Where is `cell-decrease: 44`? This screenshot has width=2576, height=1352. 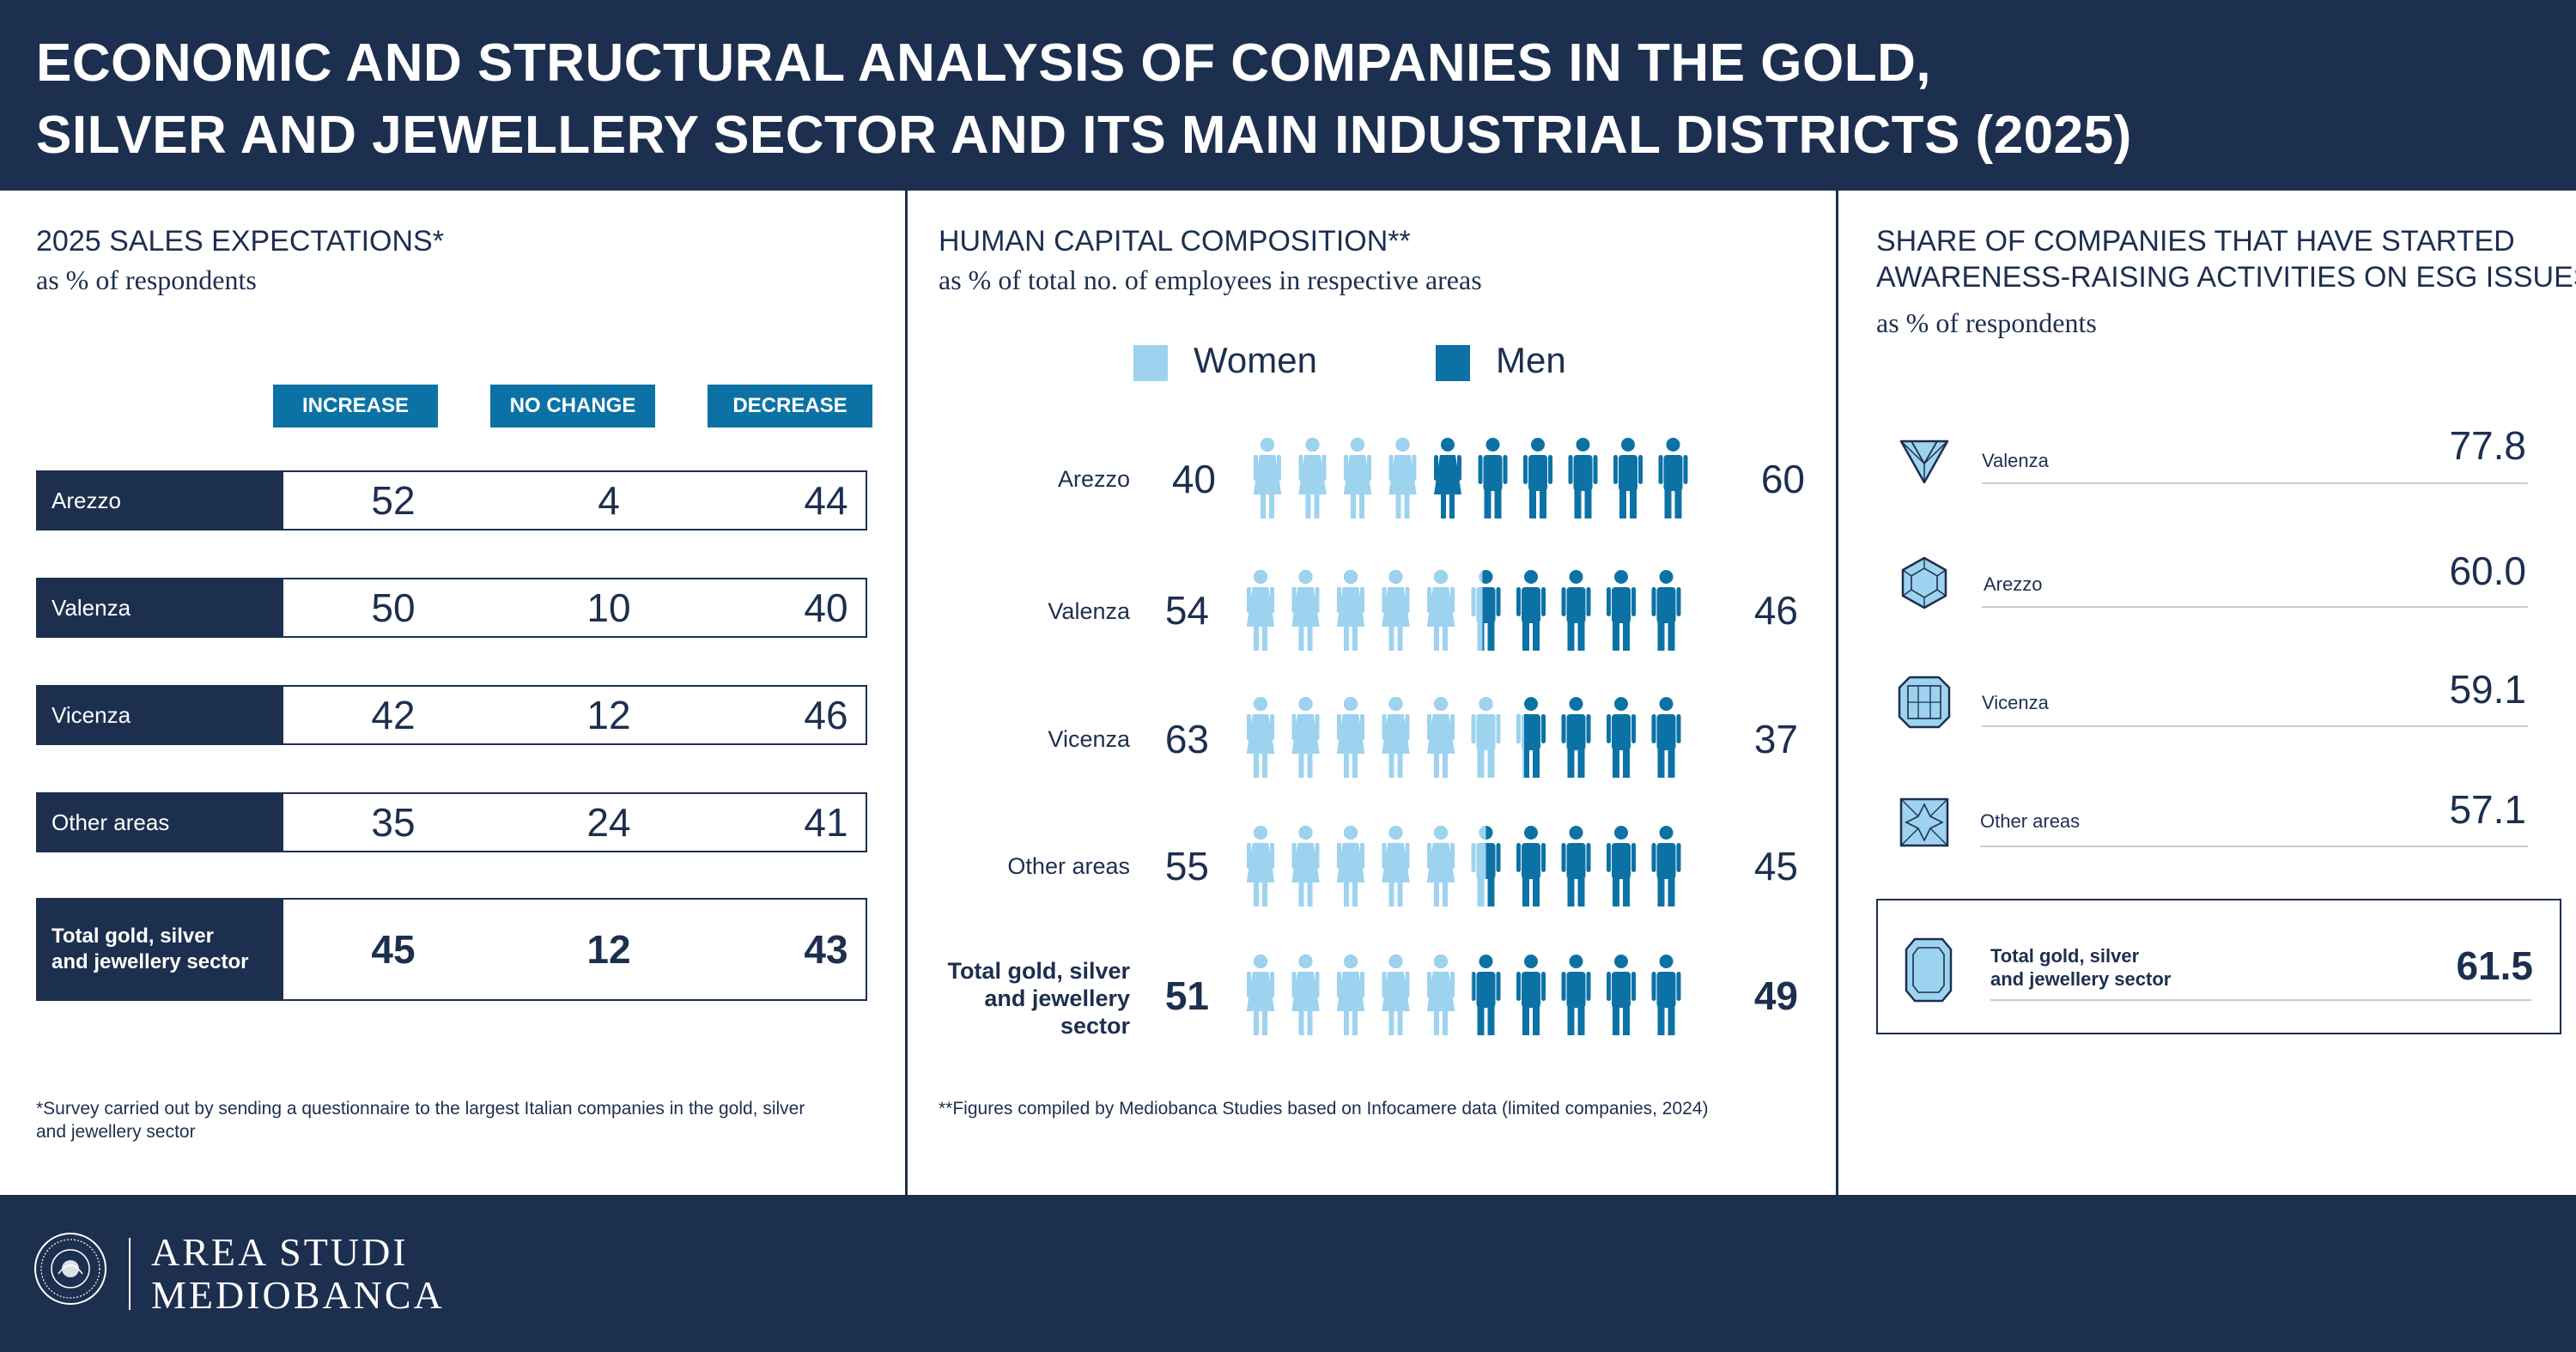 cell-decrease: 44 is located at coordinates (826, 500).